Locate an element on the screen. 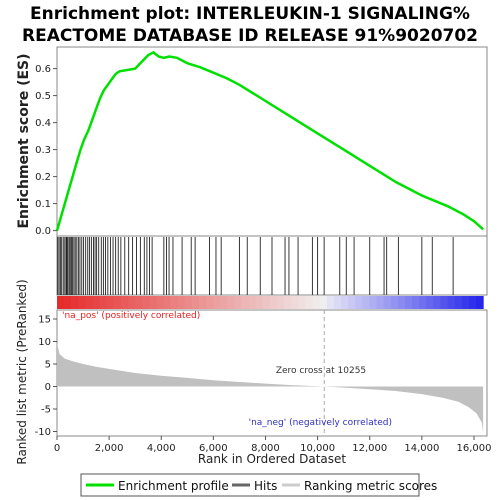 The width and height of the screenshot is (500, 500). legend-hits-label: Hits is located at coordinates (265, 486).